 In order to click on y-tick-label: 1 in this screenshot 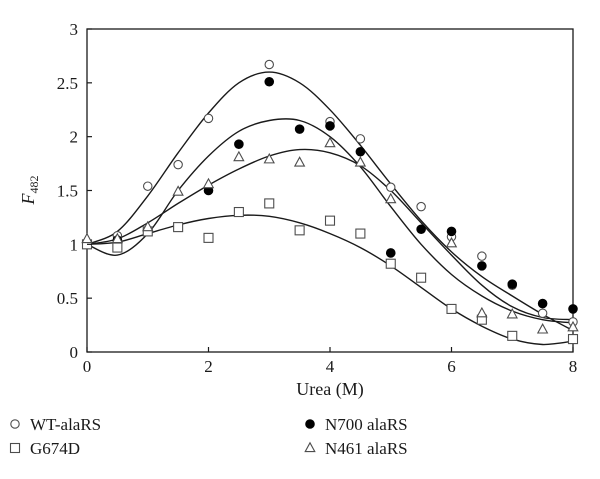, I will do `click(74, 244)`.